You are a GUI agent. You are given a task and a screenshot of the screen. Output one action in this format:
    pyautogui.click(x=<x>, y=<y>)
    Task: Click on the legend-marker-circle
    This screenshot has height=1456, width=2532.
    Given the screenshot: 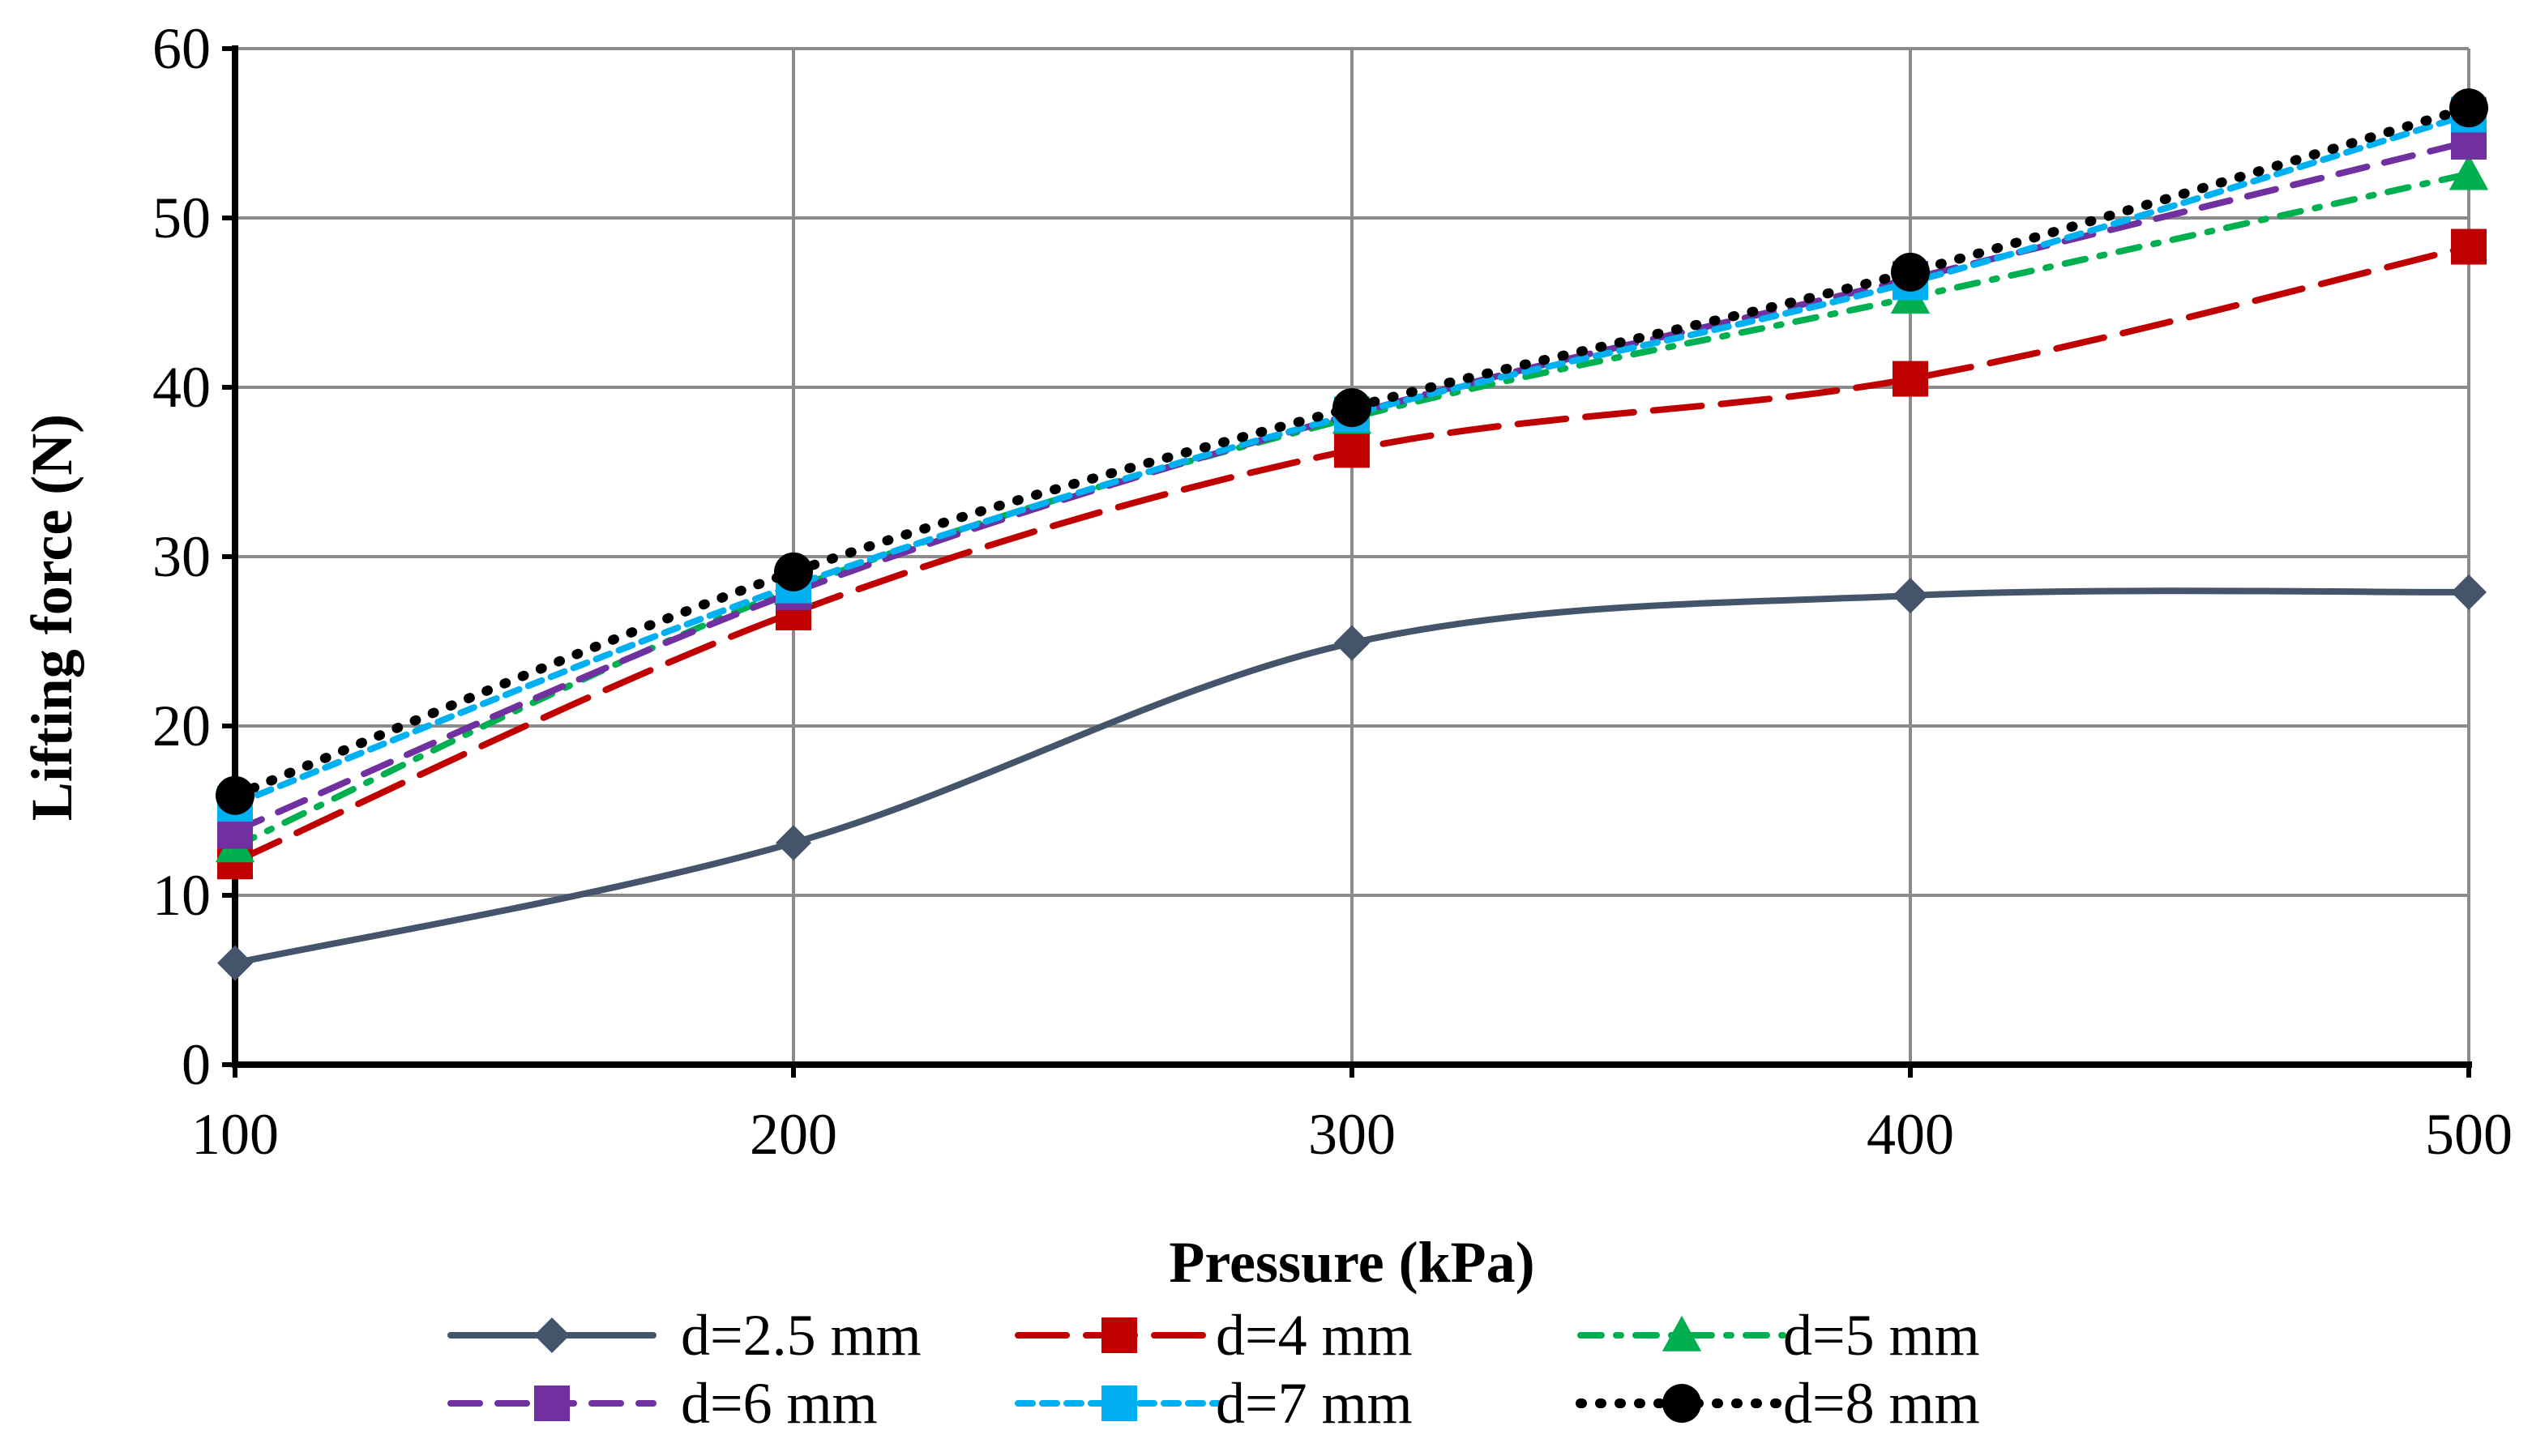 What is the action you would take?
    pyautogui.click(x=1681, y=1403)
    